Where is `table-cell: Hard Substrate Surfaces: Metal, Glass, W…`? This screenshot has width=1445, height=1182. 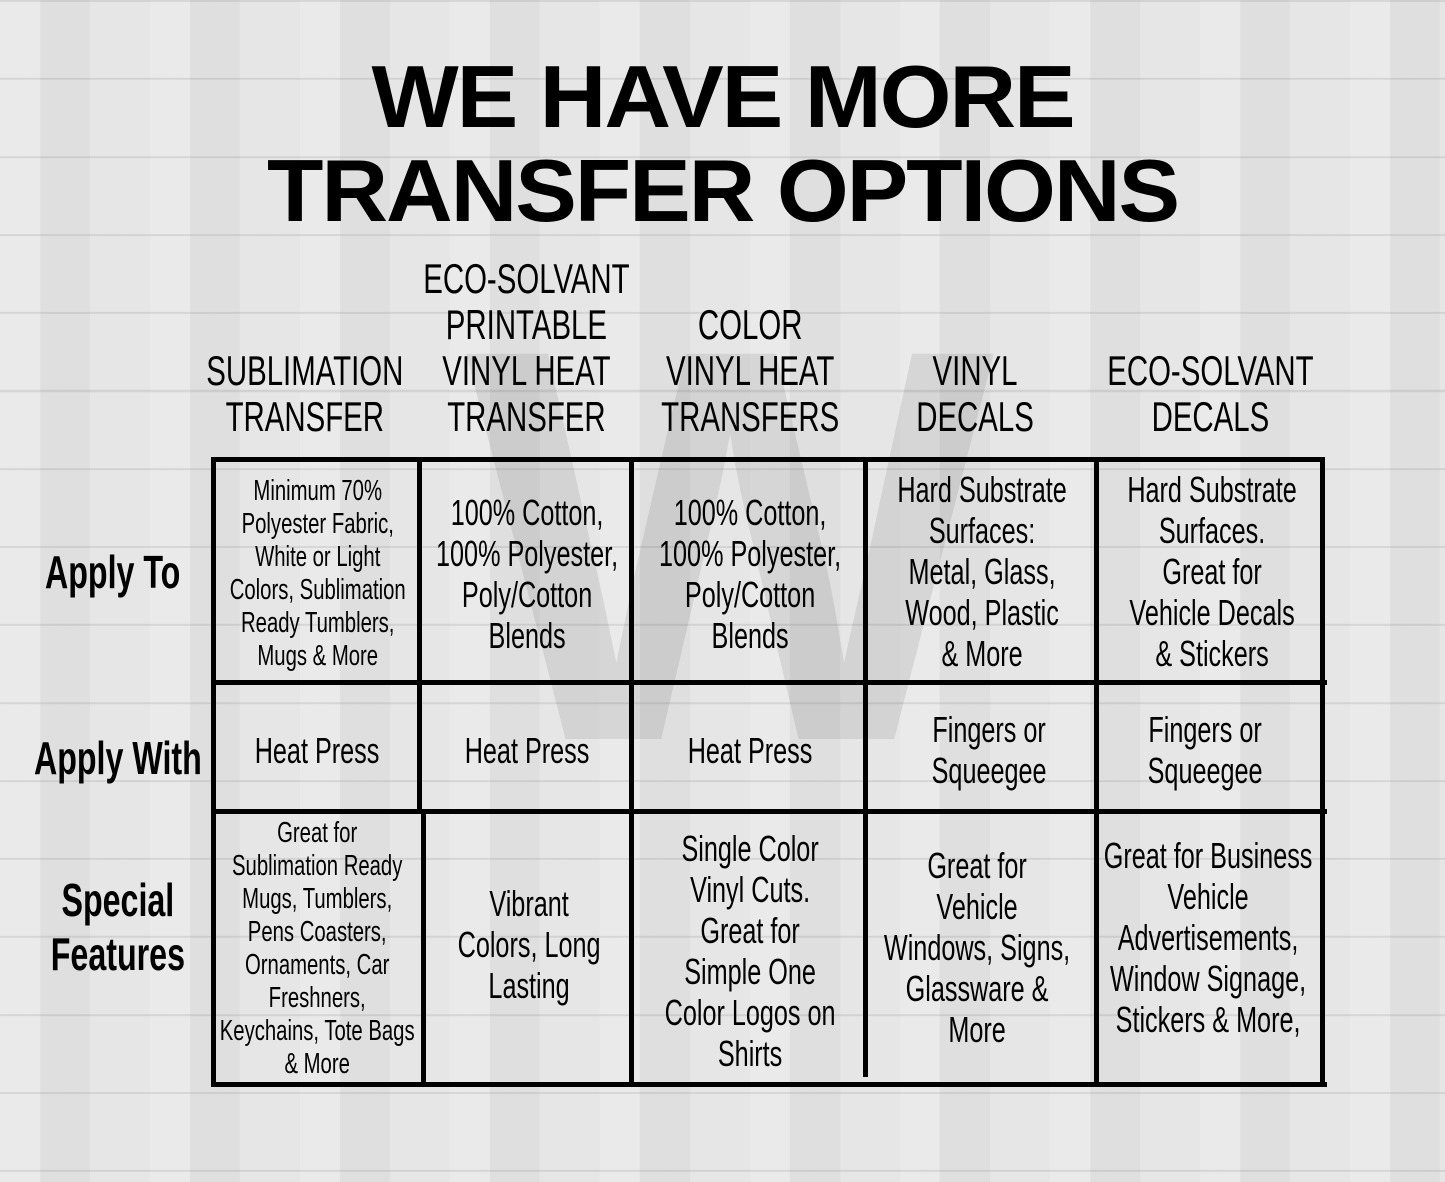 table-cell: Hard Substrate Surfaces: Metal, Glass, W… is located at coordinates (982, 571).